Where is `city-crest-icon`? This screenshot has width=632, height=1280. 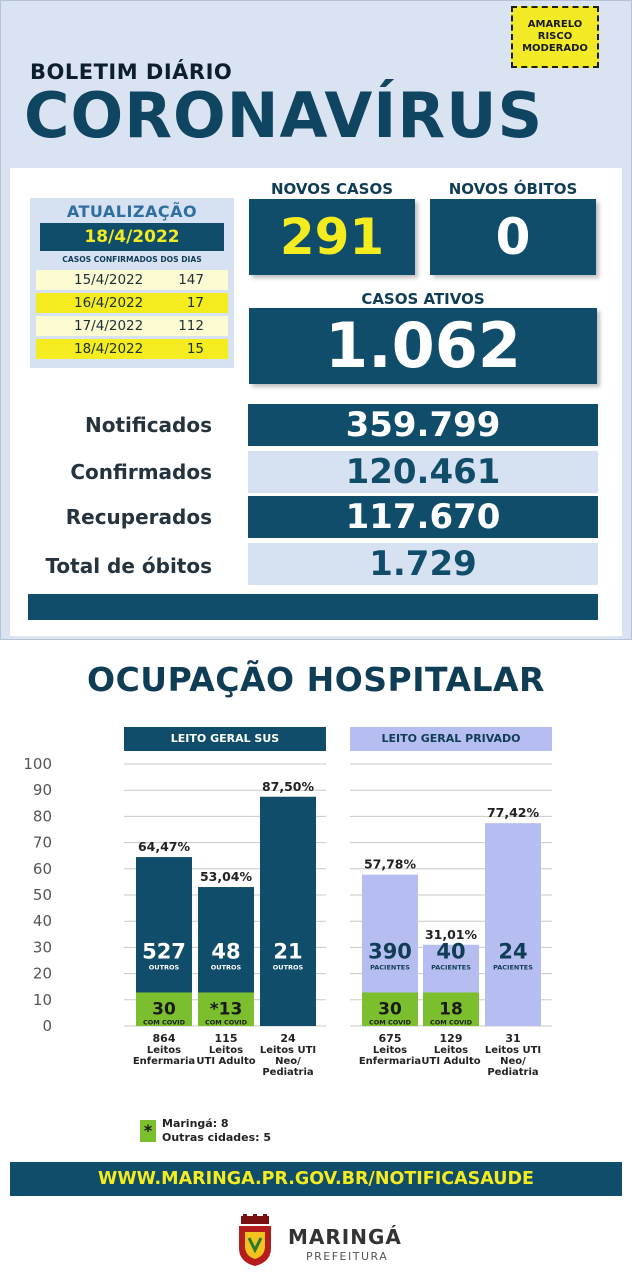
city-crest-icon is located at coordinates (255, 1240).